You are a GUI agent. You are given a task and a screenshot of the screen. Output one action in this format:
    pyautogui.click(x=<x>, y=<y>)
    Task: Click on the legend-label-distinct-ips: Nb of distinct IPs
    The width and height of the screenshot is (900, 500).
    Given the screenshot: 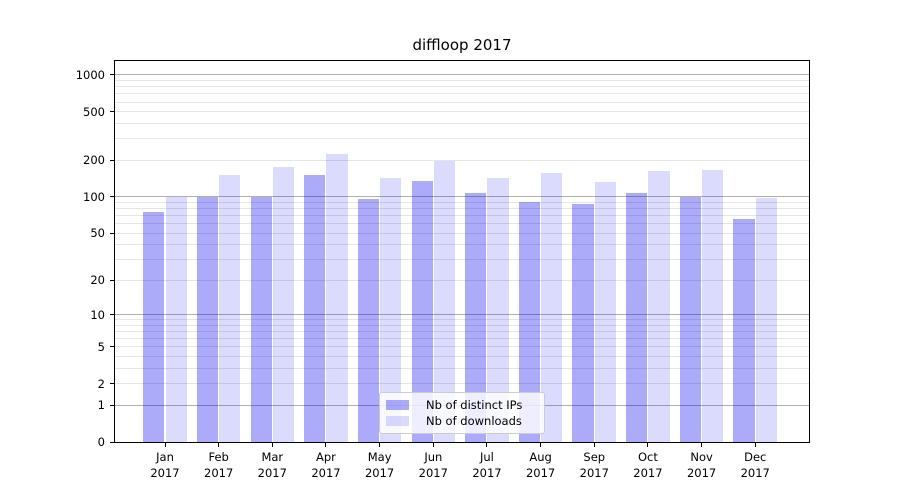 What is the action you would take?
    pyautogui.click(x=474, y=404)
    